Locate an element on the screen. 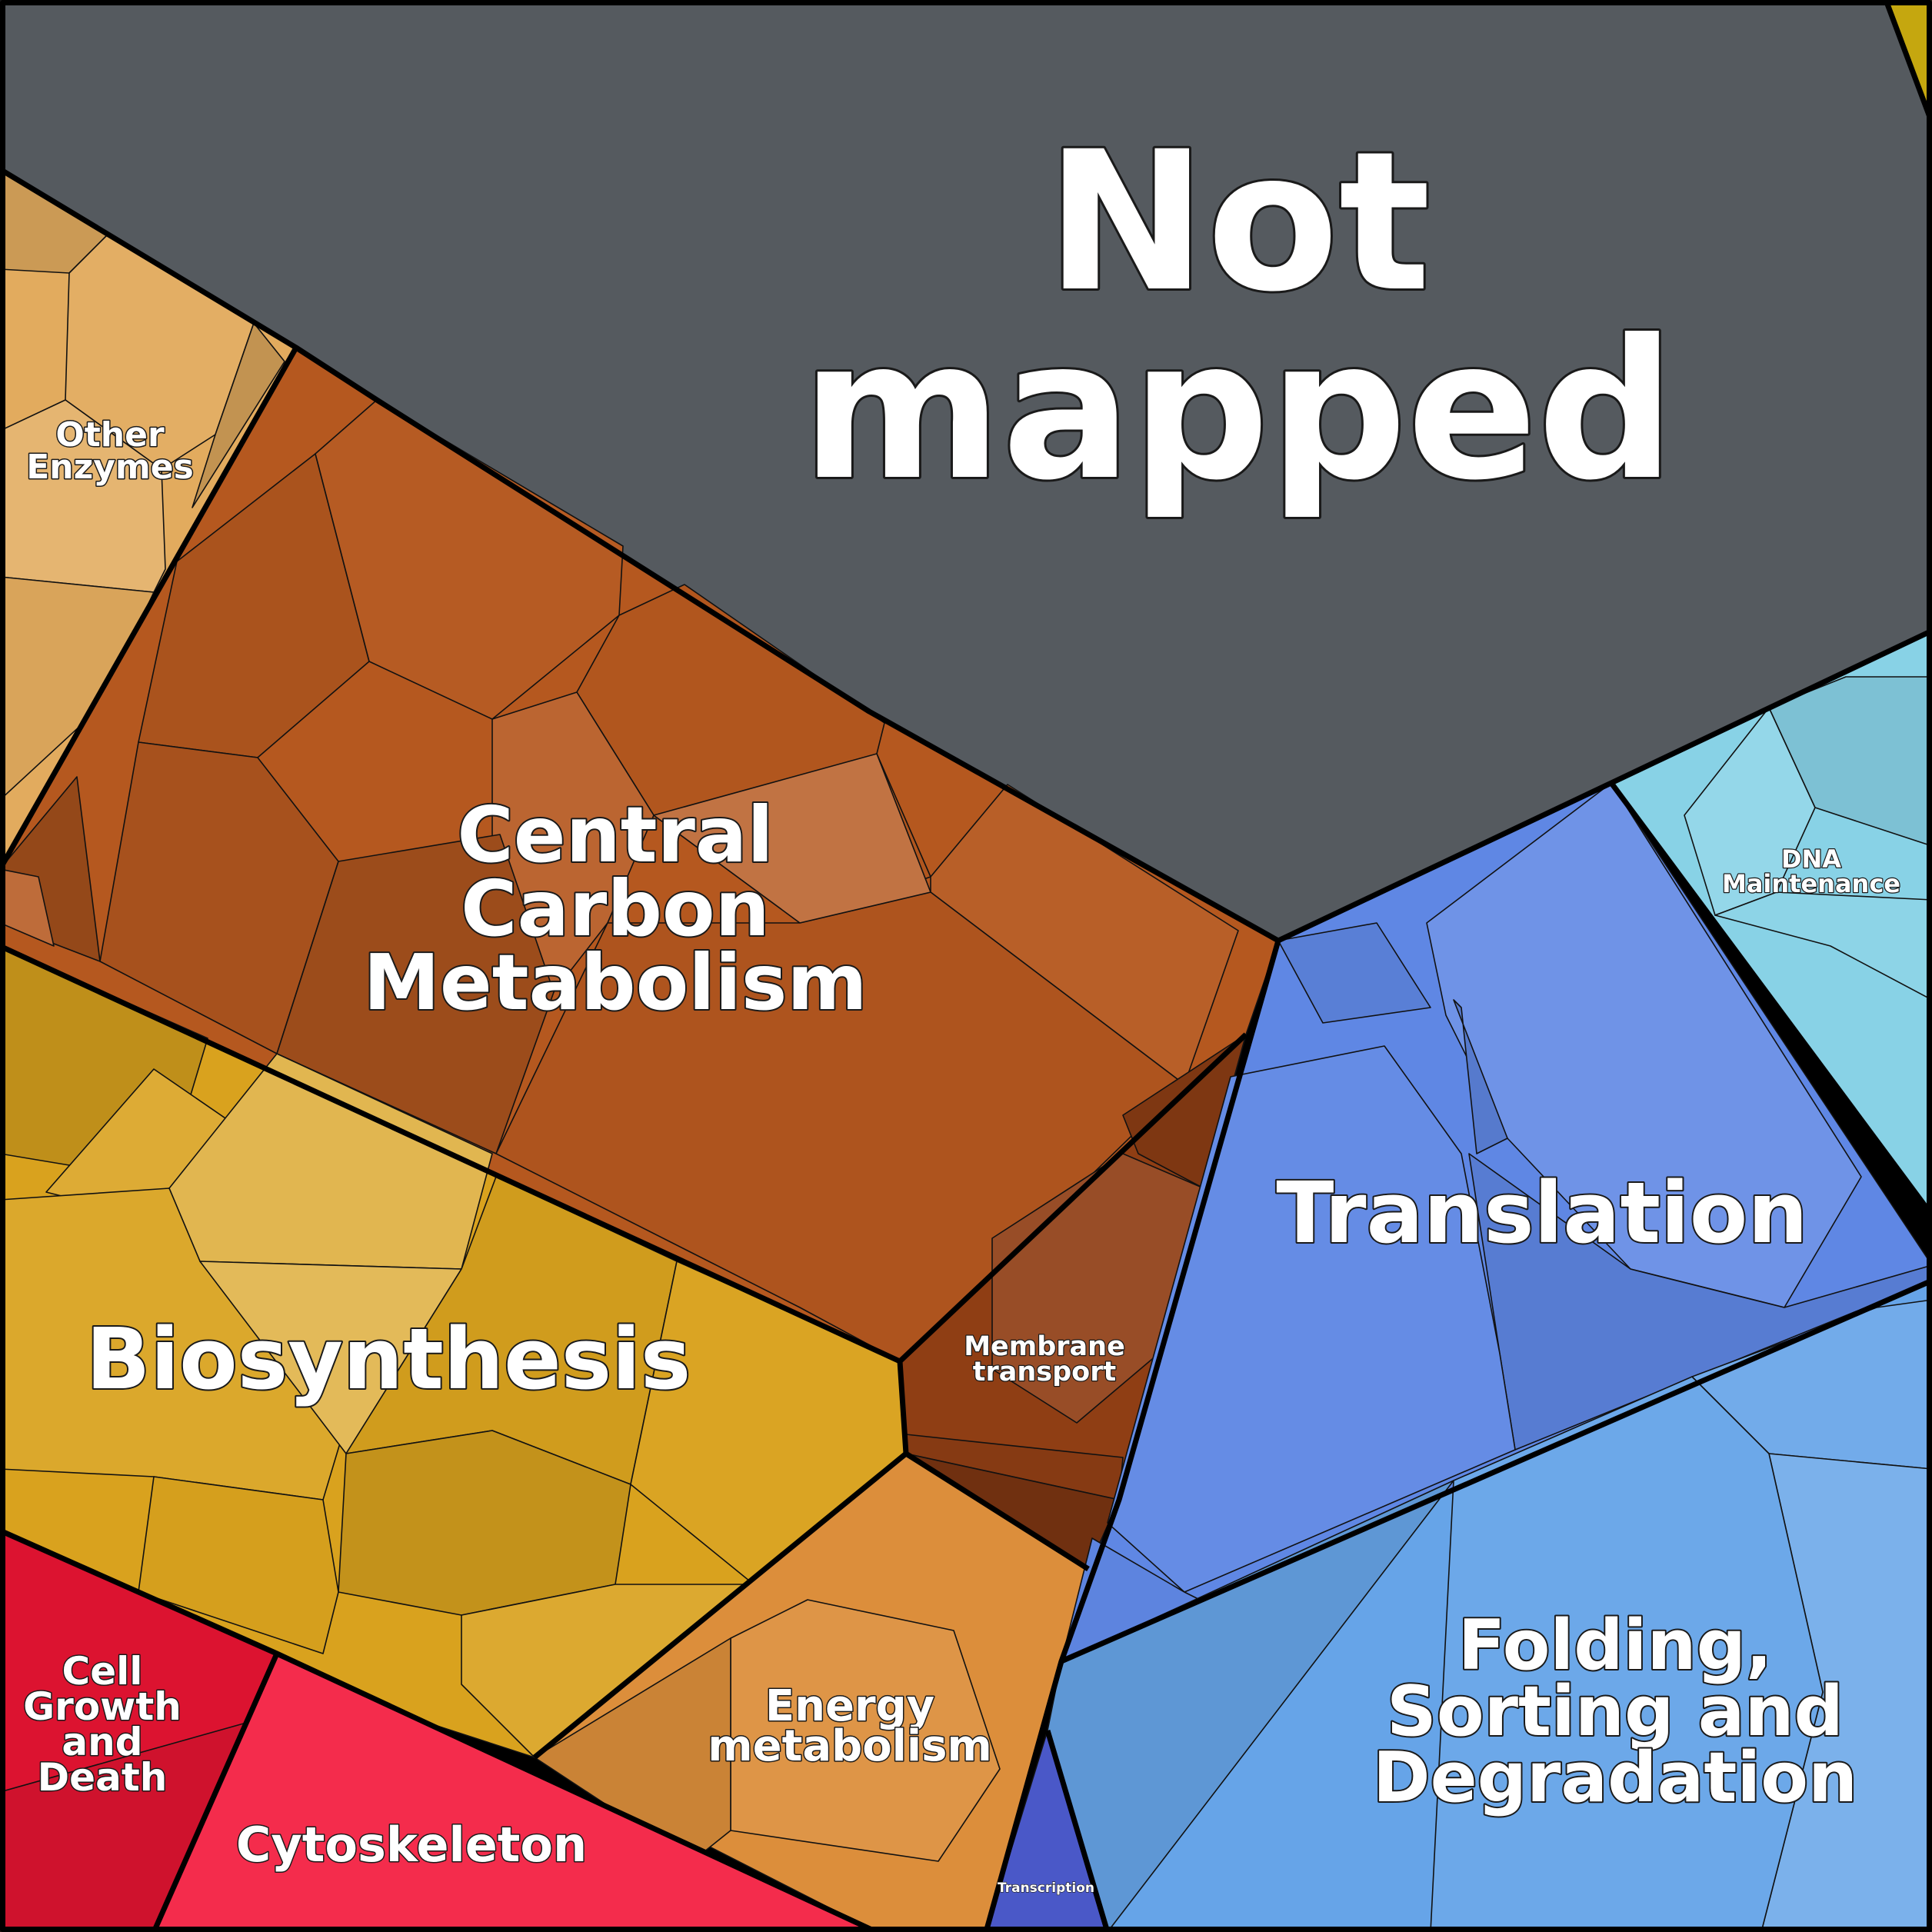  label-line: mapped is located at coordinates (1238, 410).